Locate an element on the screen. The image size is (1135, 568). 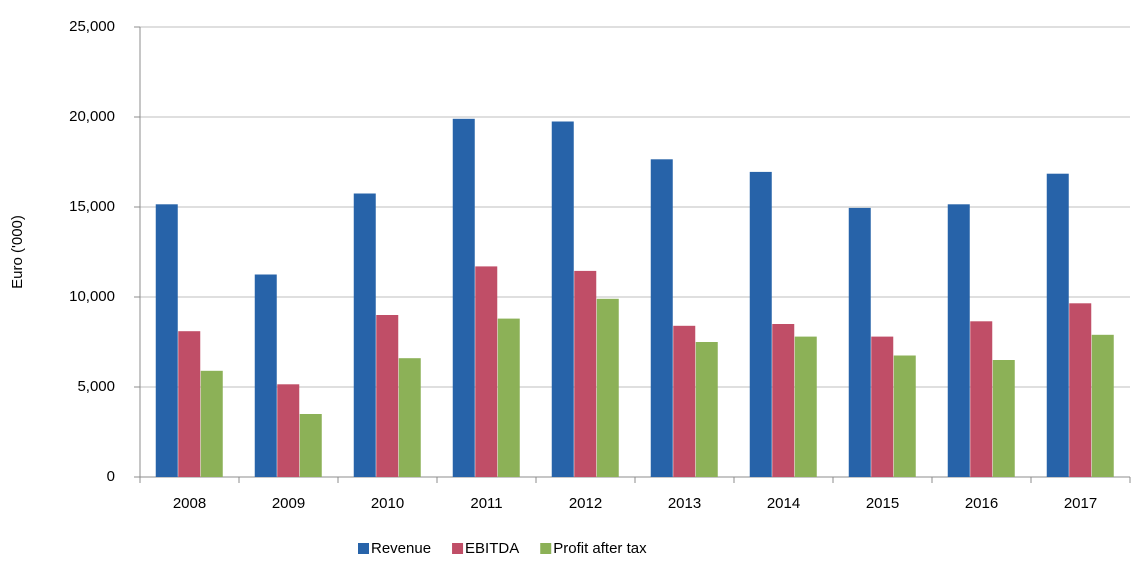
x-tick-label: 2016 is located at coordinates (981, 503).